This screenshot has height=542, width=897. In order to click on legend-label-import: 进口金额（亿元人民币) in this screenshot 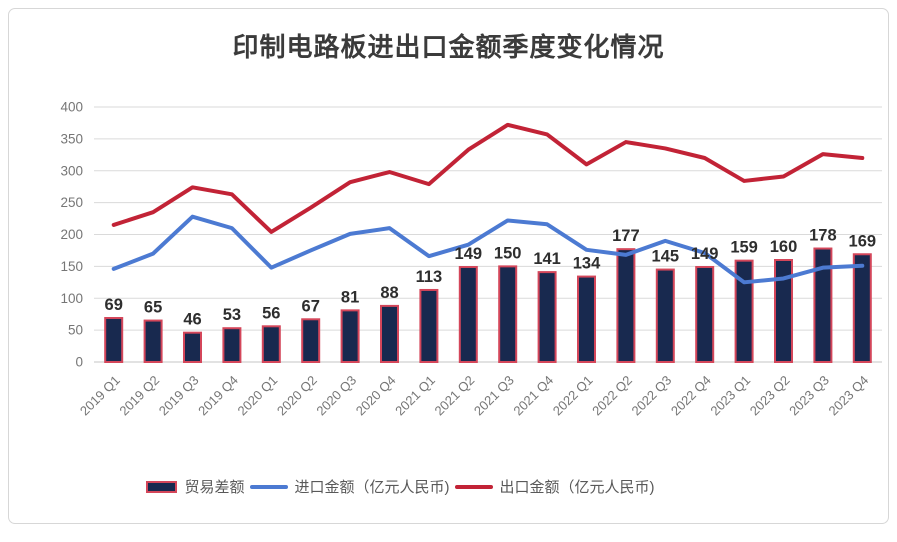, I will do `click(372, 487)`.